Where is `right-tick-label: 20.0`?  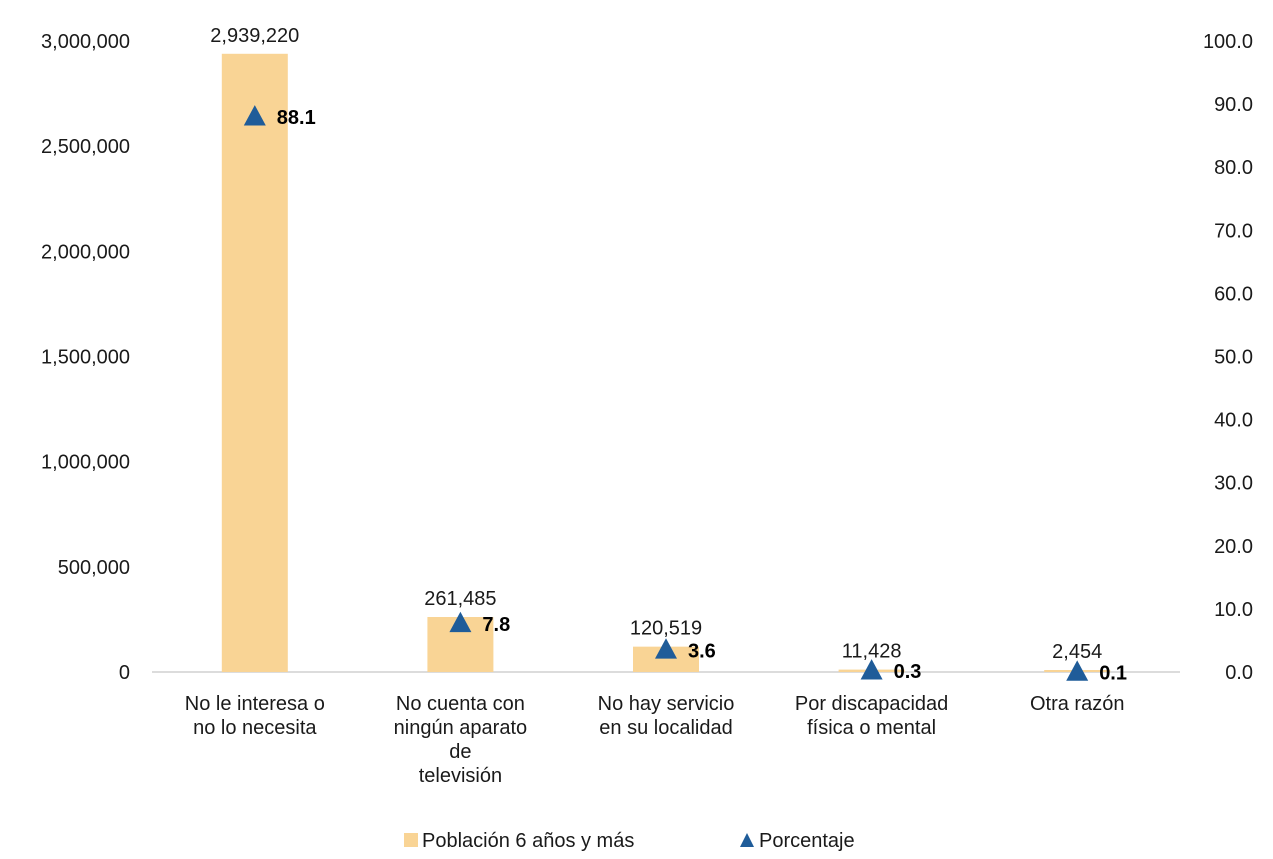
right-tick-label: 20.0 is located at coordinates (1233, 547).